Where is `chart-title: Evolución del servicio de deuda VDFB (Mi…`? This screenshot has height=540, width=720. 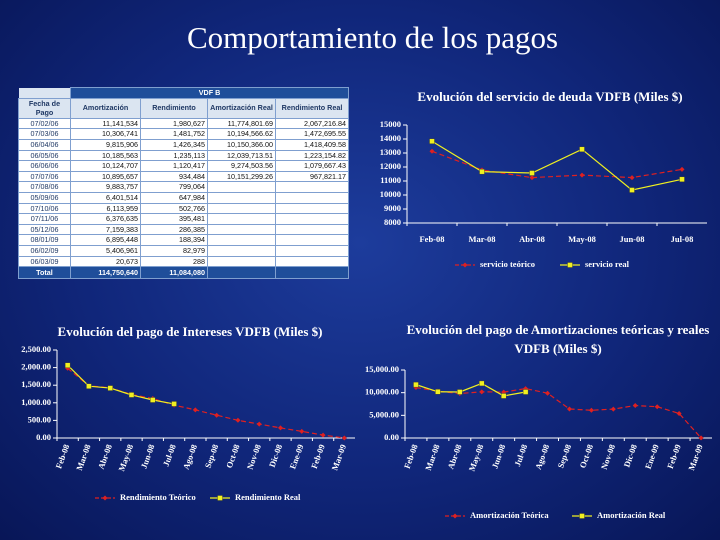 chart-title: Evolución del servicio de deuda VDFB (Mi… is located at coordinates (550, 96).